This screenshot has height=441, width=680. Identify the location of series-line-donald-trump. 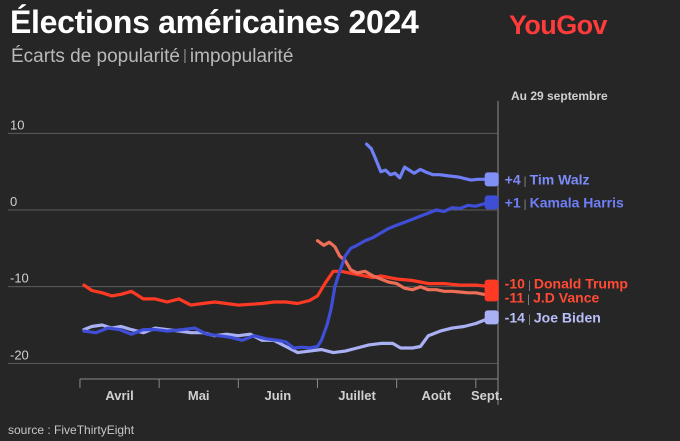
(288, 288).